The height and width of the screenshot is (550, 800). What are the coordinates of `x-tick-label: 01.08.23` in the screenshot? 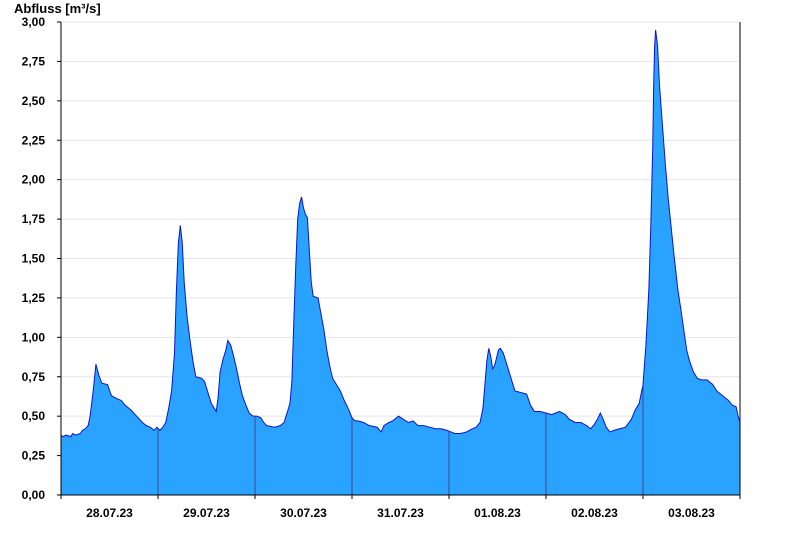 It's located at (497, 513).